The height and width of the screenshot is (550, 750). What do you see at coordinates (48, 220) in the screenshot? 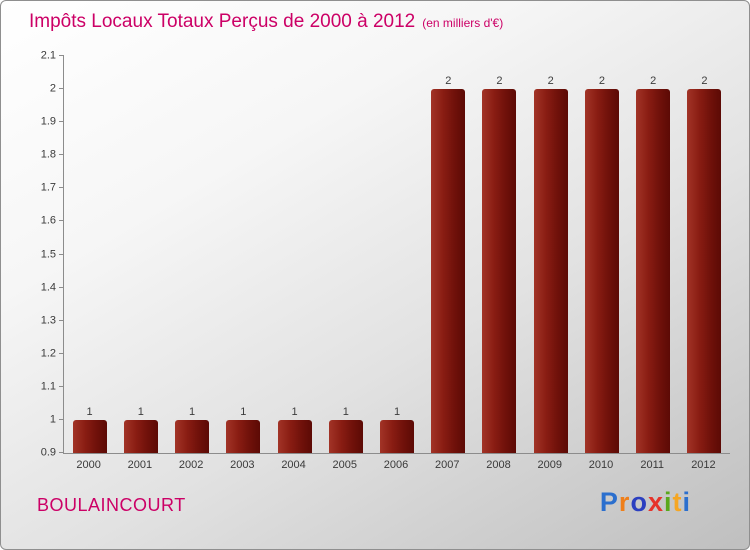
I see `y-tick-label: 1.6` at bounding box center [48, 220].